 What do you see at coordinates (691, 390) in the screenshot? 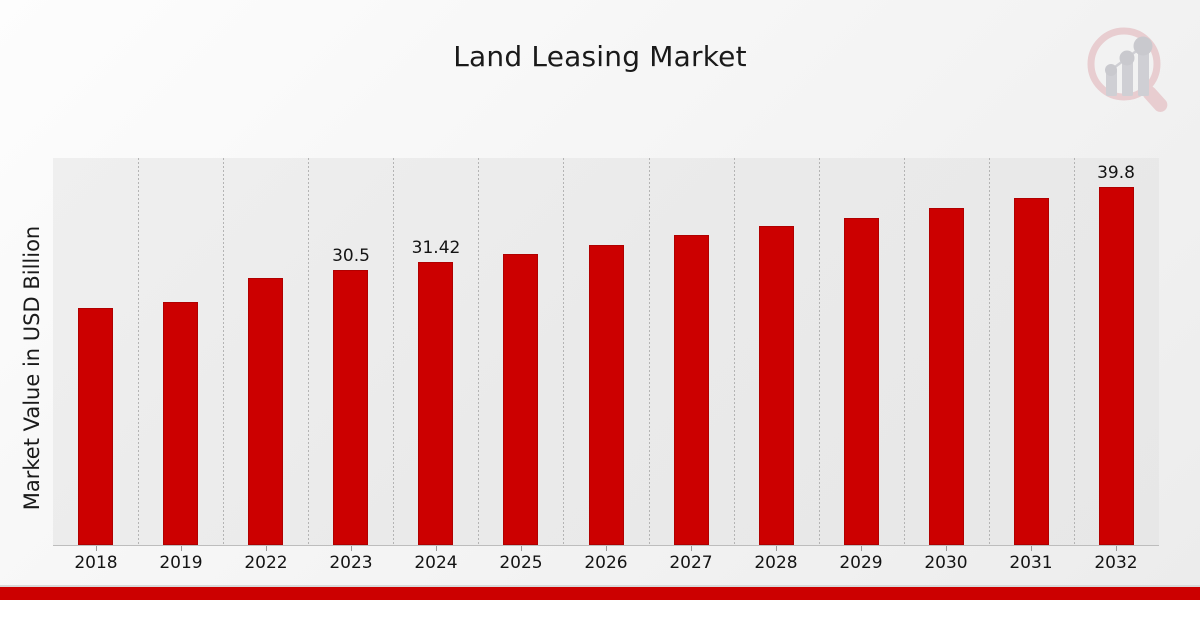
I see `bar-2027` at bounding box center [691, 390].